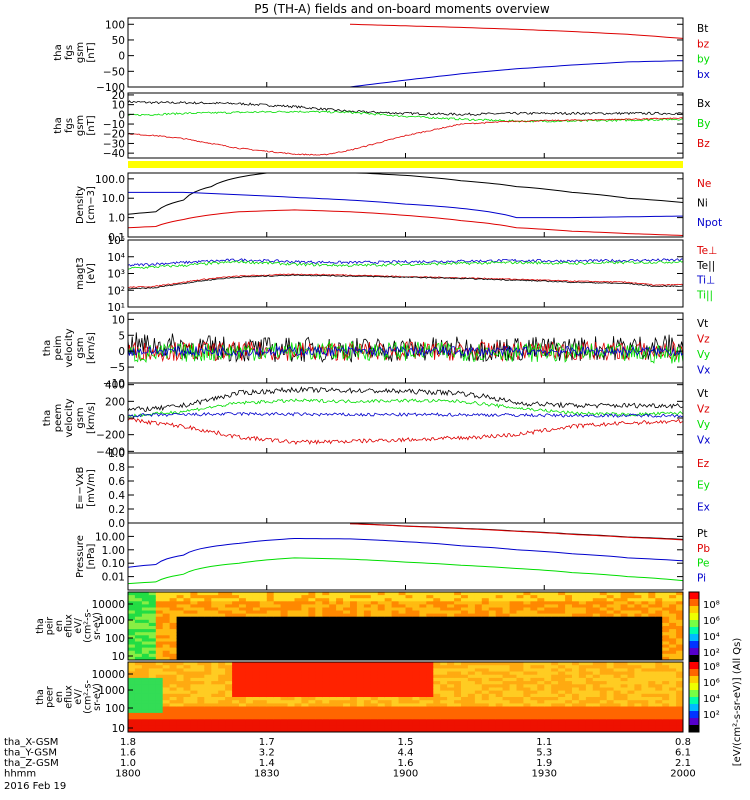 The width and height of the screenshot is (750, 800). I want to click on y-tick-label: −30, so click(114, 144).